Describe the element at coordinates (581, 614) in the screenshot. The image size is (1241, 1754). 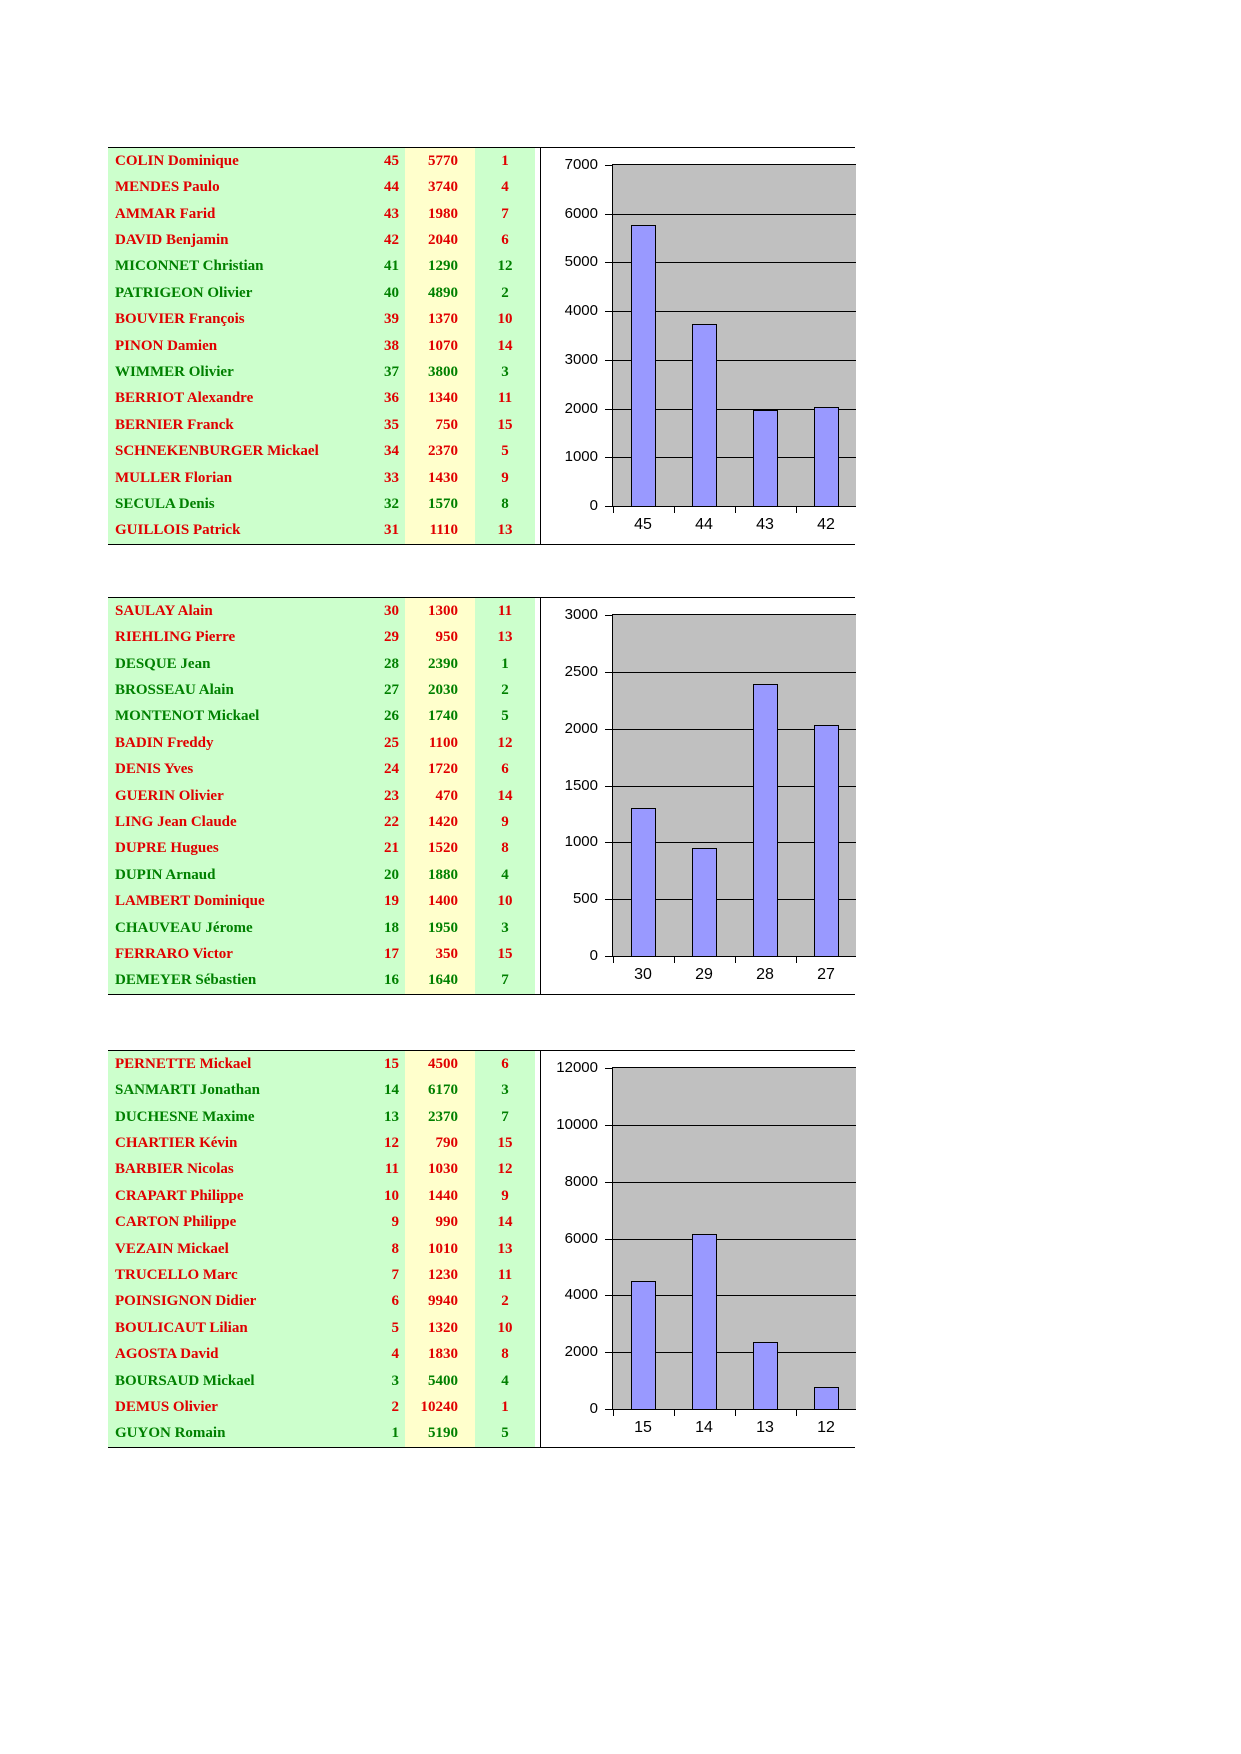
I see `y-axis-label: 3000` at that location.